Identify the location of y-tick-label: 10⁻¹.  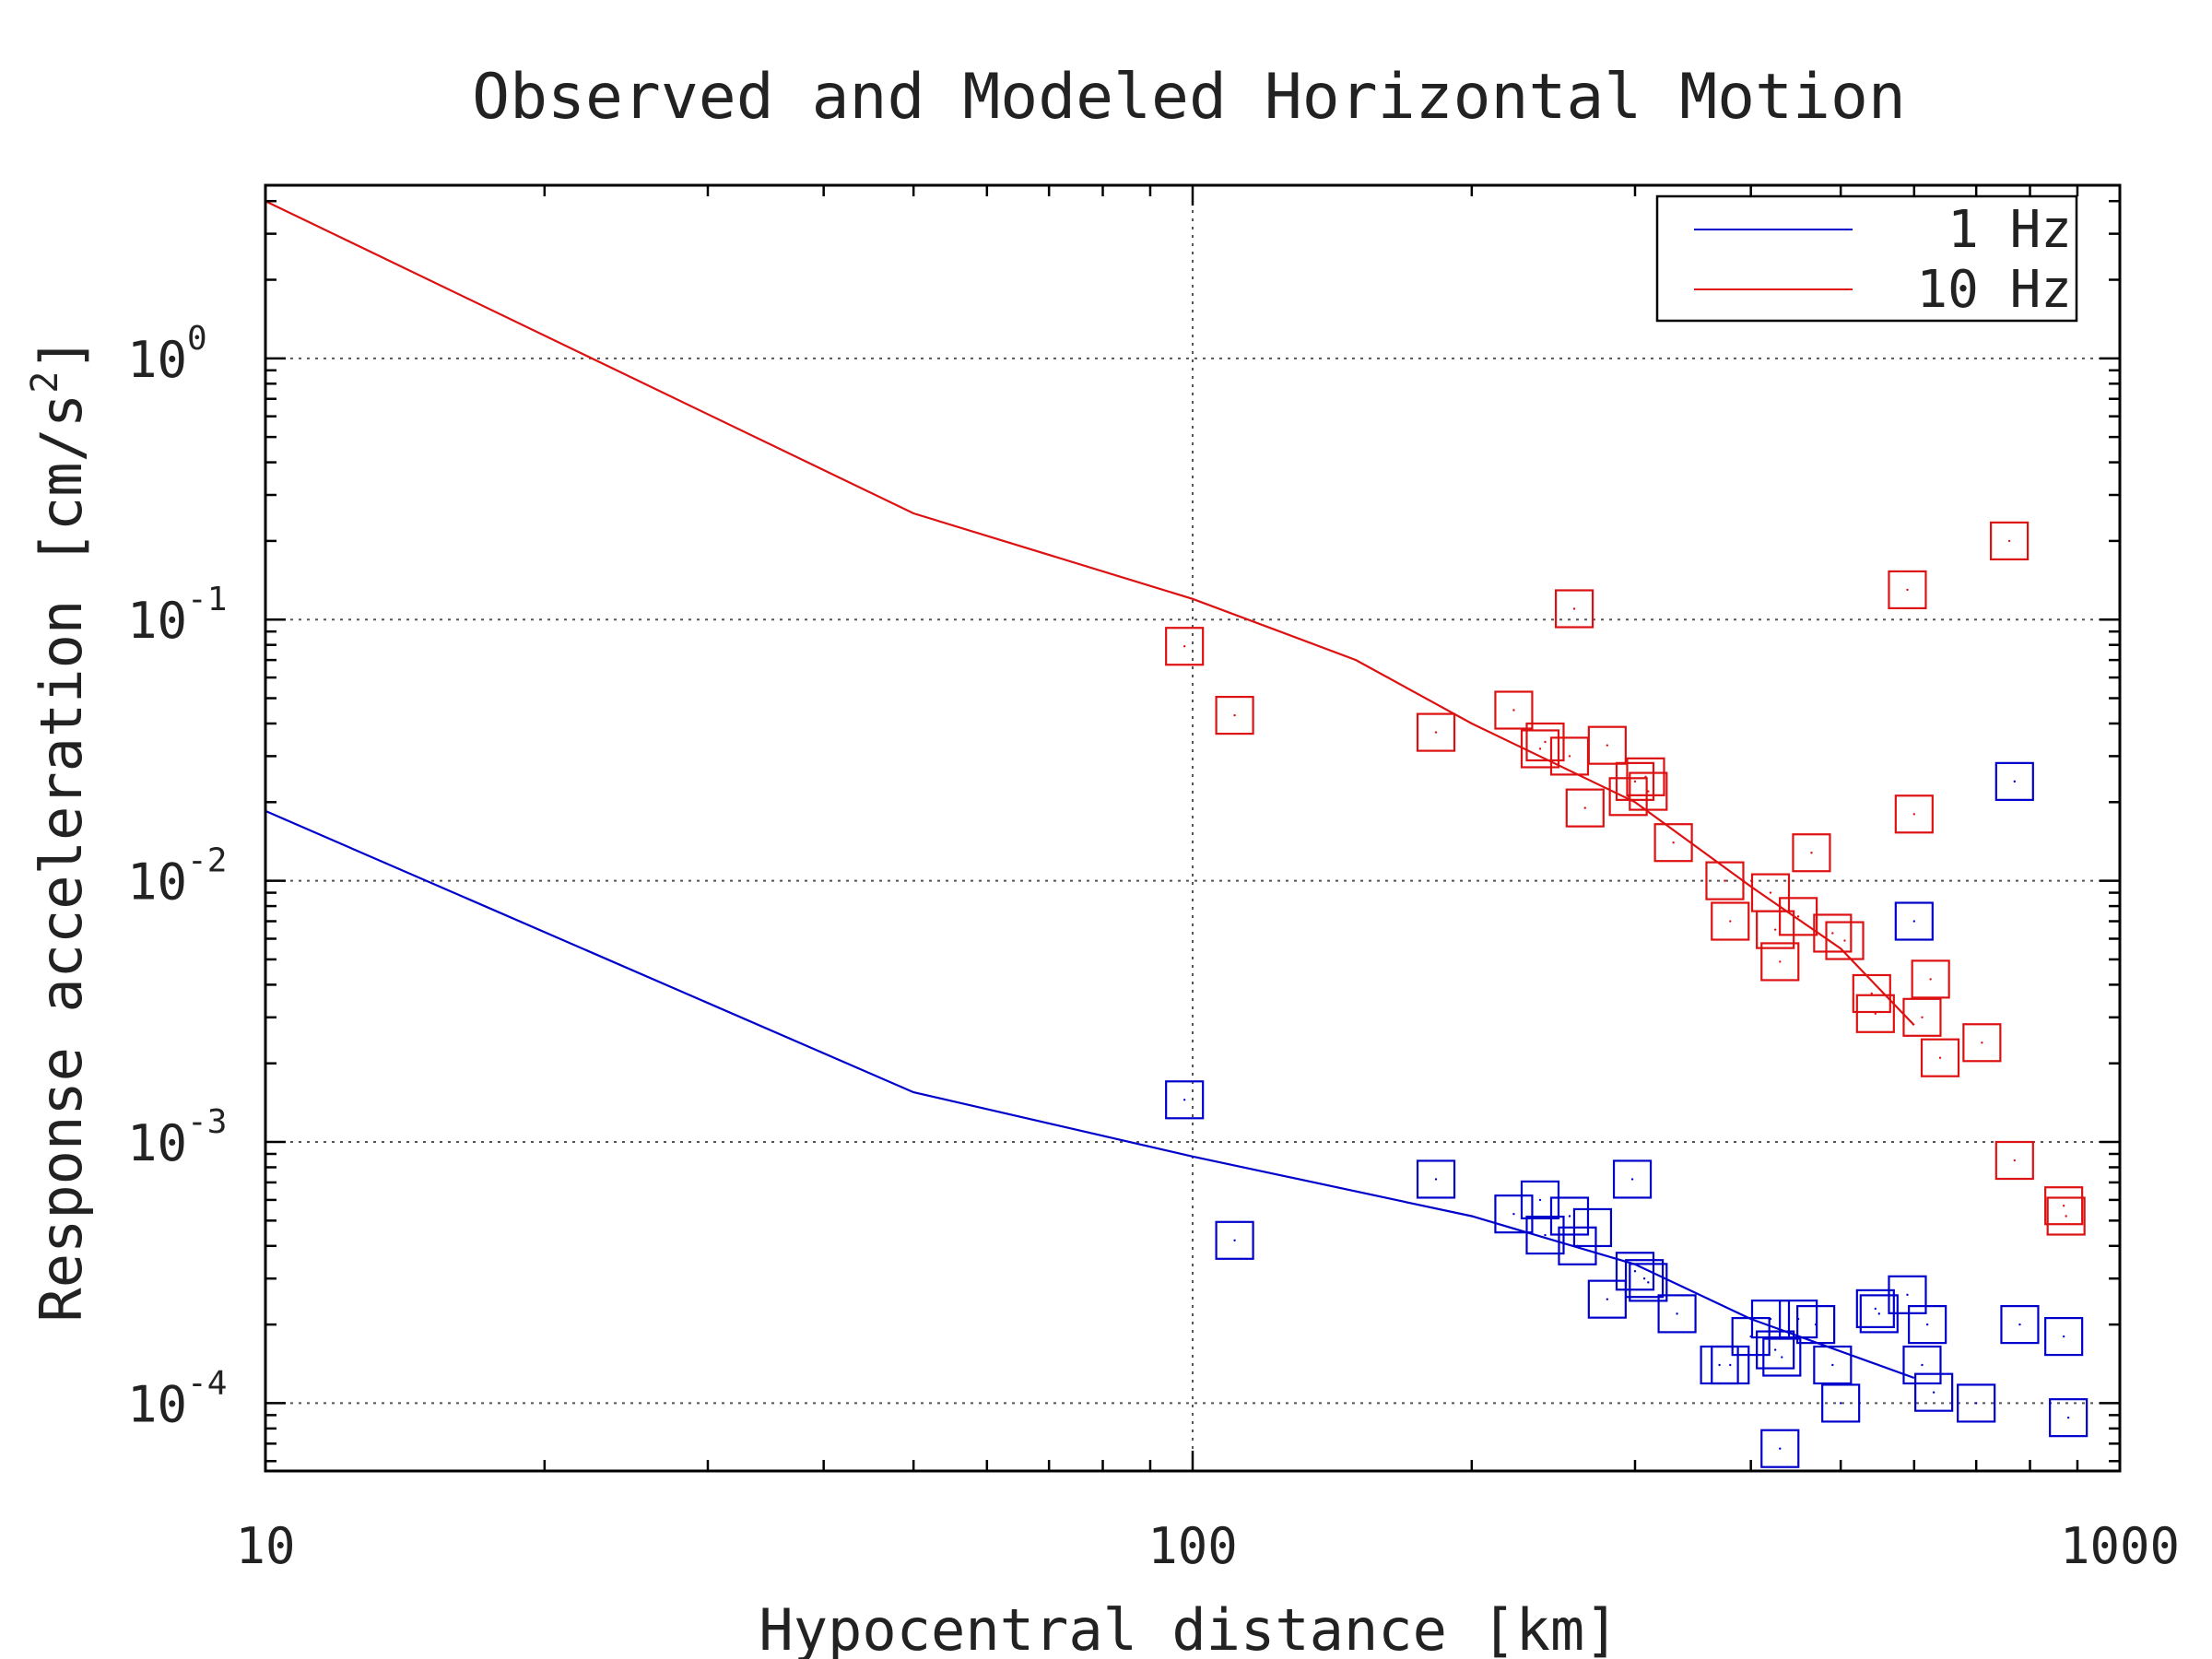
(177, 615).